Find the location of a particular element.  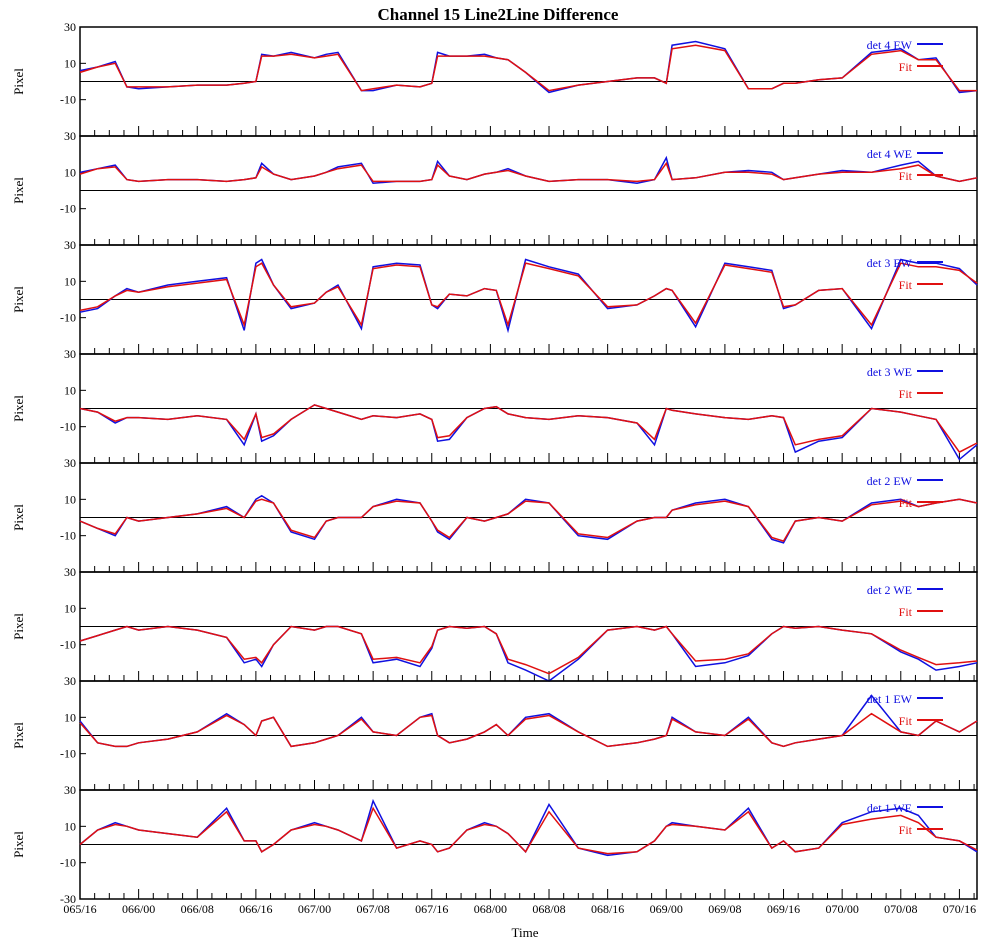

x-tick-label: 070/08 is located at coordinates (900, 909).